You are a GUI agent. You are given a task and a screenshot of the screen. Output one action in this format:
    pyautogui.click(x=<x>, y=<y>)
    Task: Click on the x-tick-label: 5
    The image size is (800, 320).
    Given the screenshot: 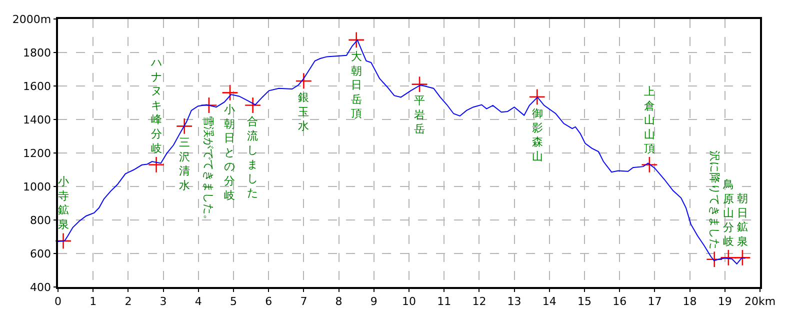 What is the action you would take?
    pyautogui.click(x=233, y=301)
    